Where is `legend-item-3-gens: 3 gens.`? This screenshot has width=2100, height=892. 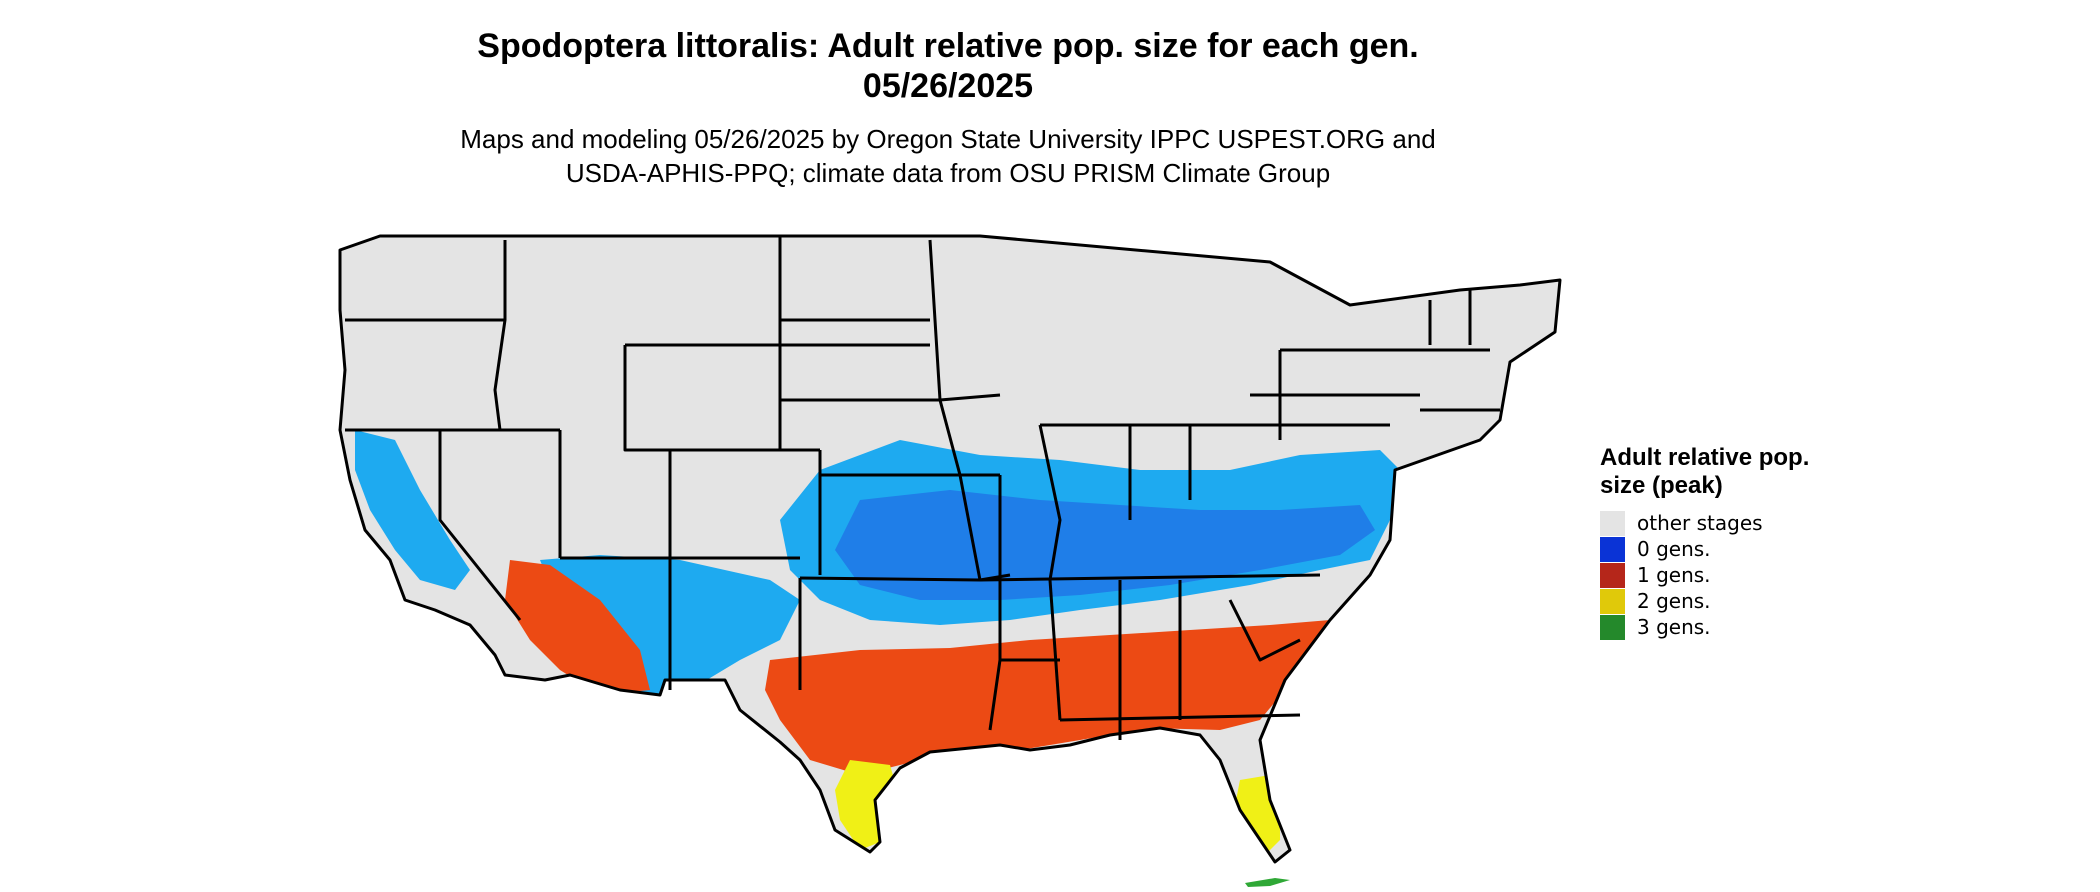 legend-item-3-gens: 3 gens. is located at coordinates (1710, 627).